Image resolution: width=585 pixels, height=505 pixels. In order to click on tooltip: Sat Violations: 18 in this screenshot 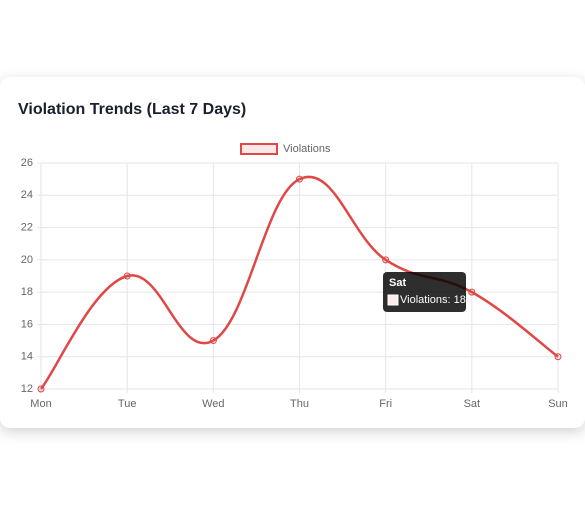, I will do `click(424, 292)`.